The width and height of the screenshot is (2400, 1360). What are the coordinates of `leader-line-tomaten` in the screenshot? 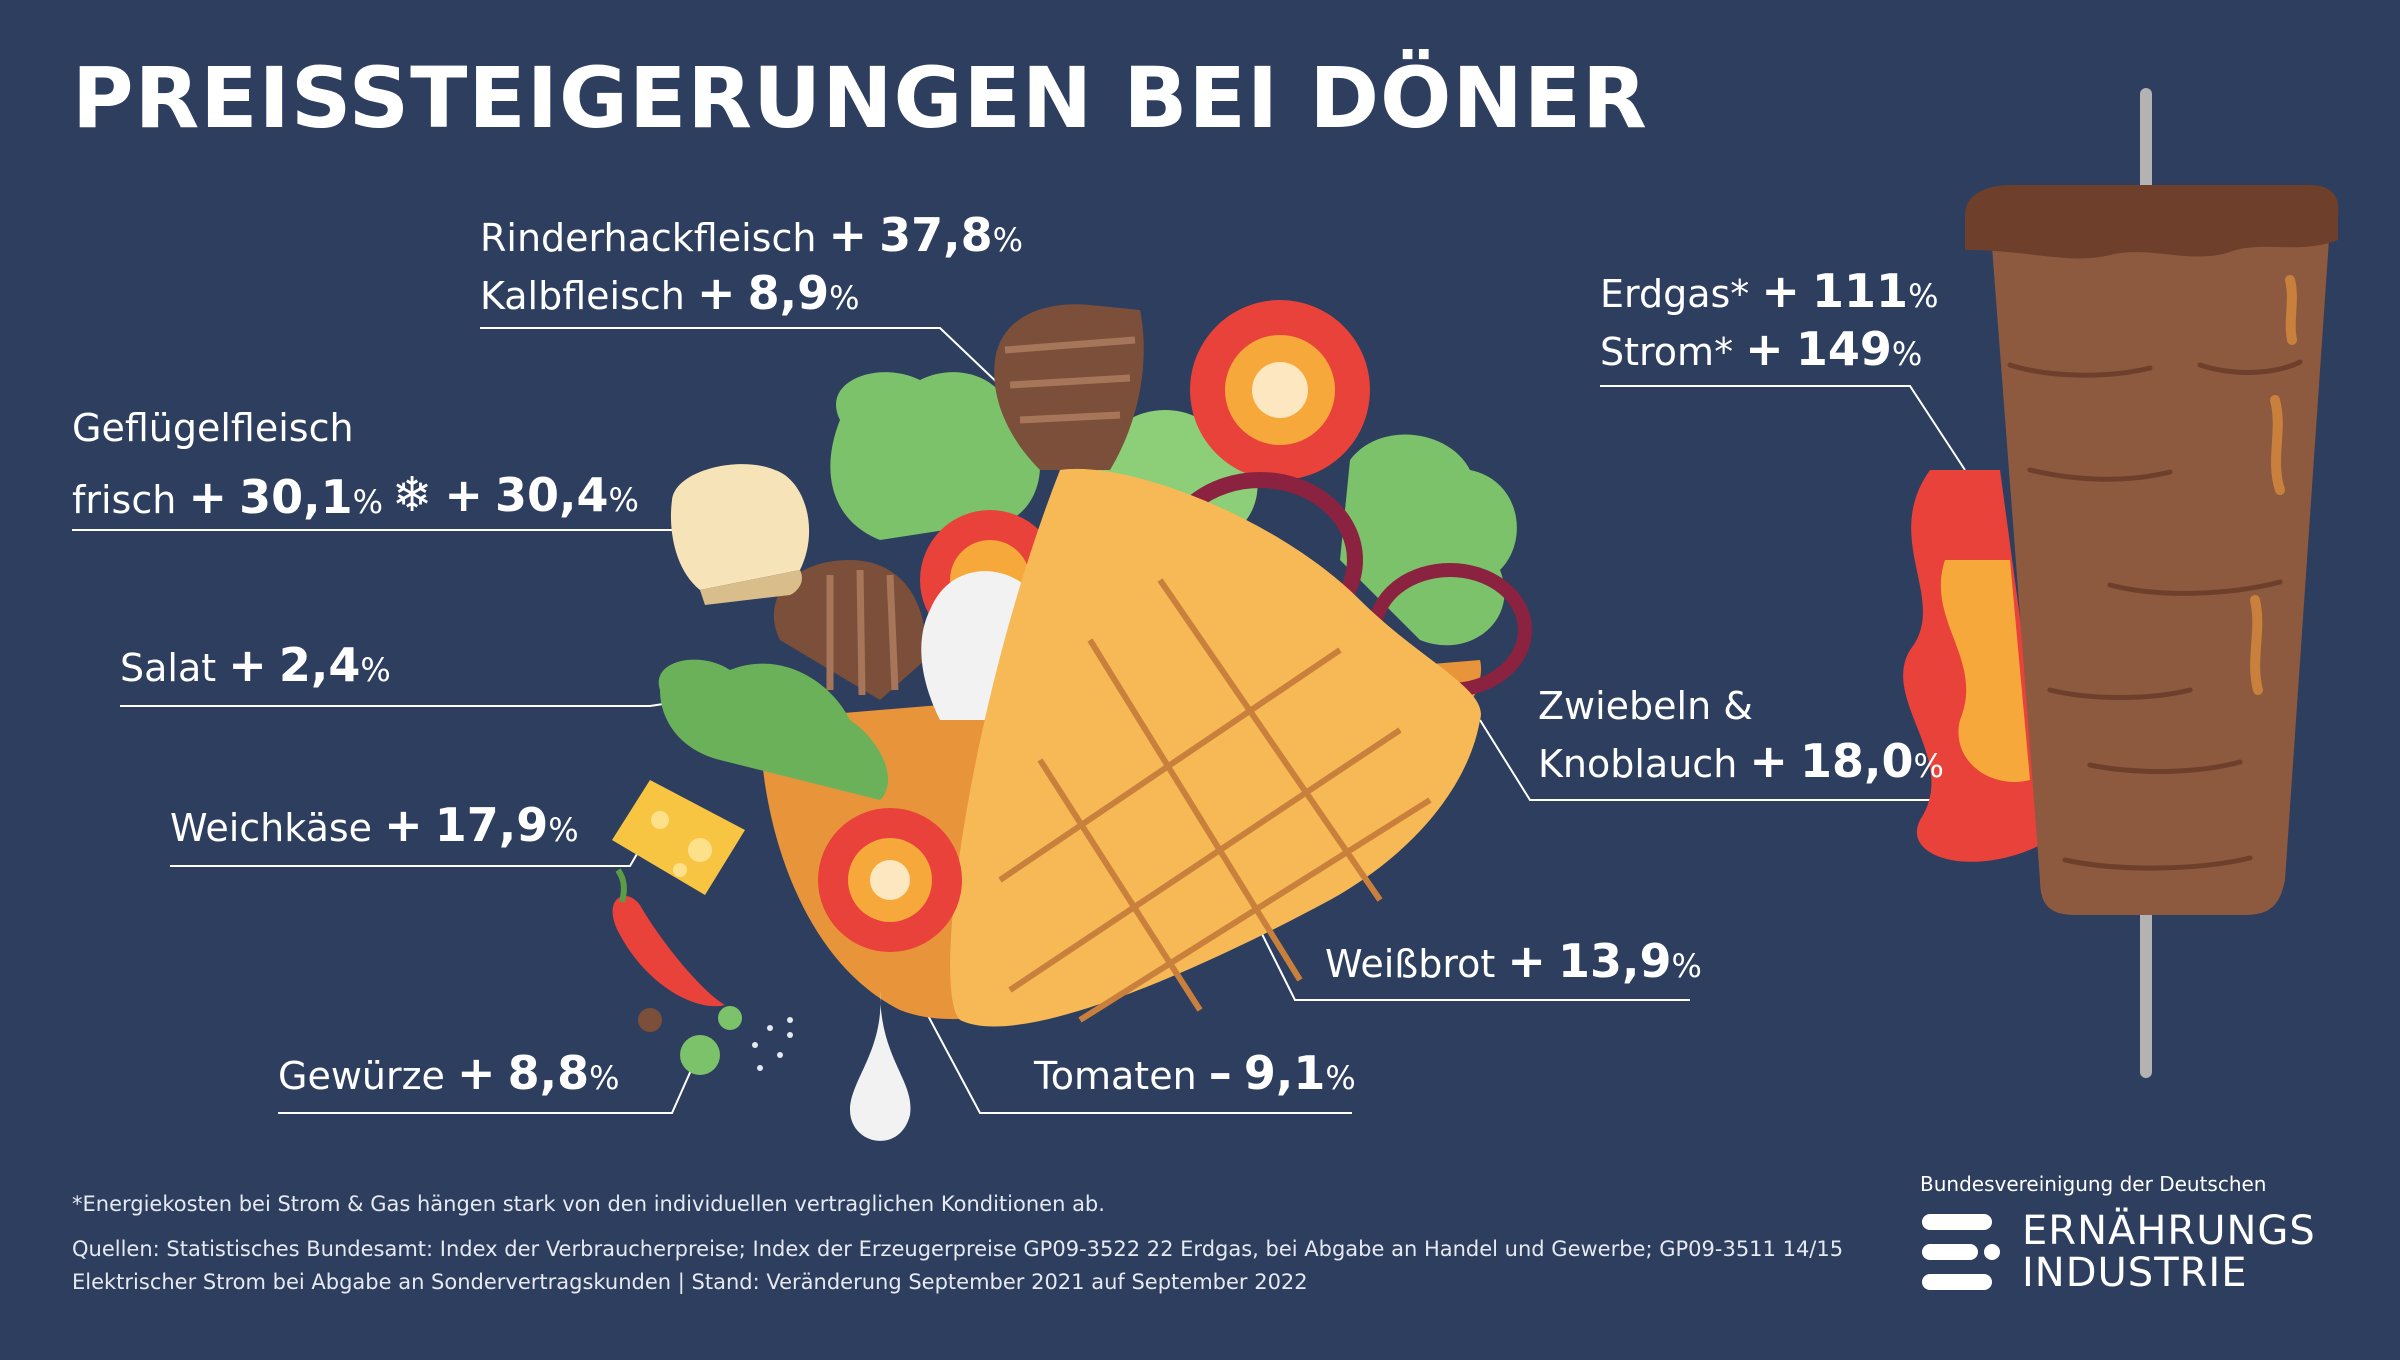 It's located at (1138, 1061).